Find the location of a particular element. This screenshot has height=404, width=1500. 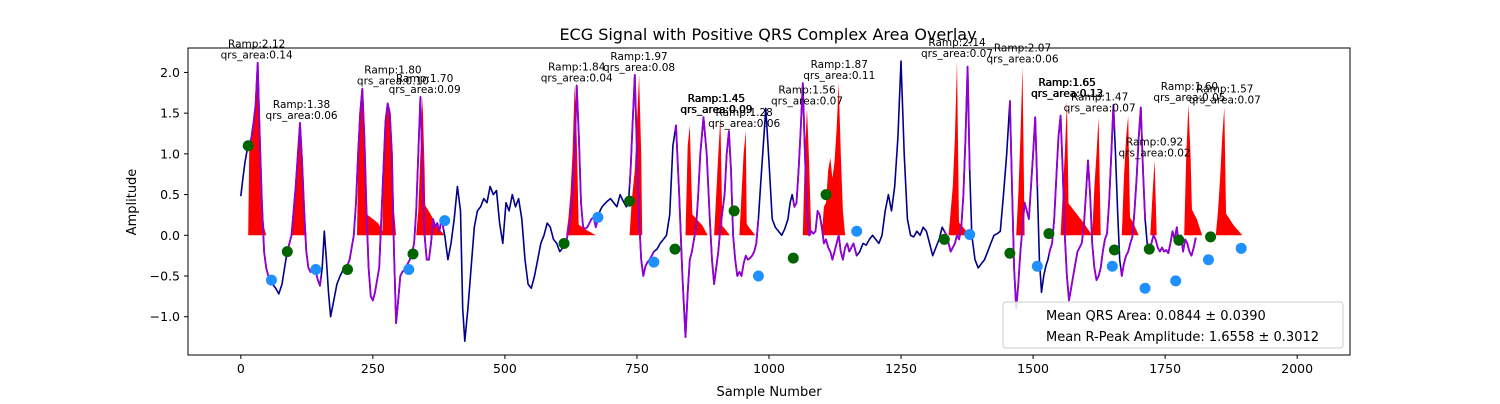

peak-annotation-13-line-1: qrs_area:0.13 is located at coordinates (1067, 94).